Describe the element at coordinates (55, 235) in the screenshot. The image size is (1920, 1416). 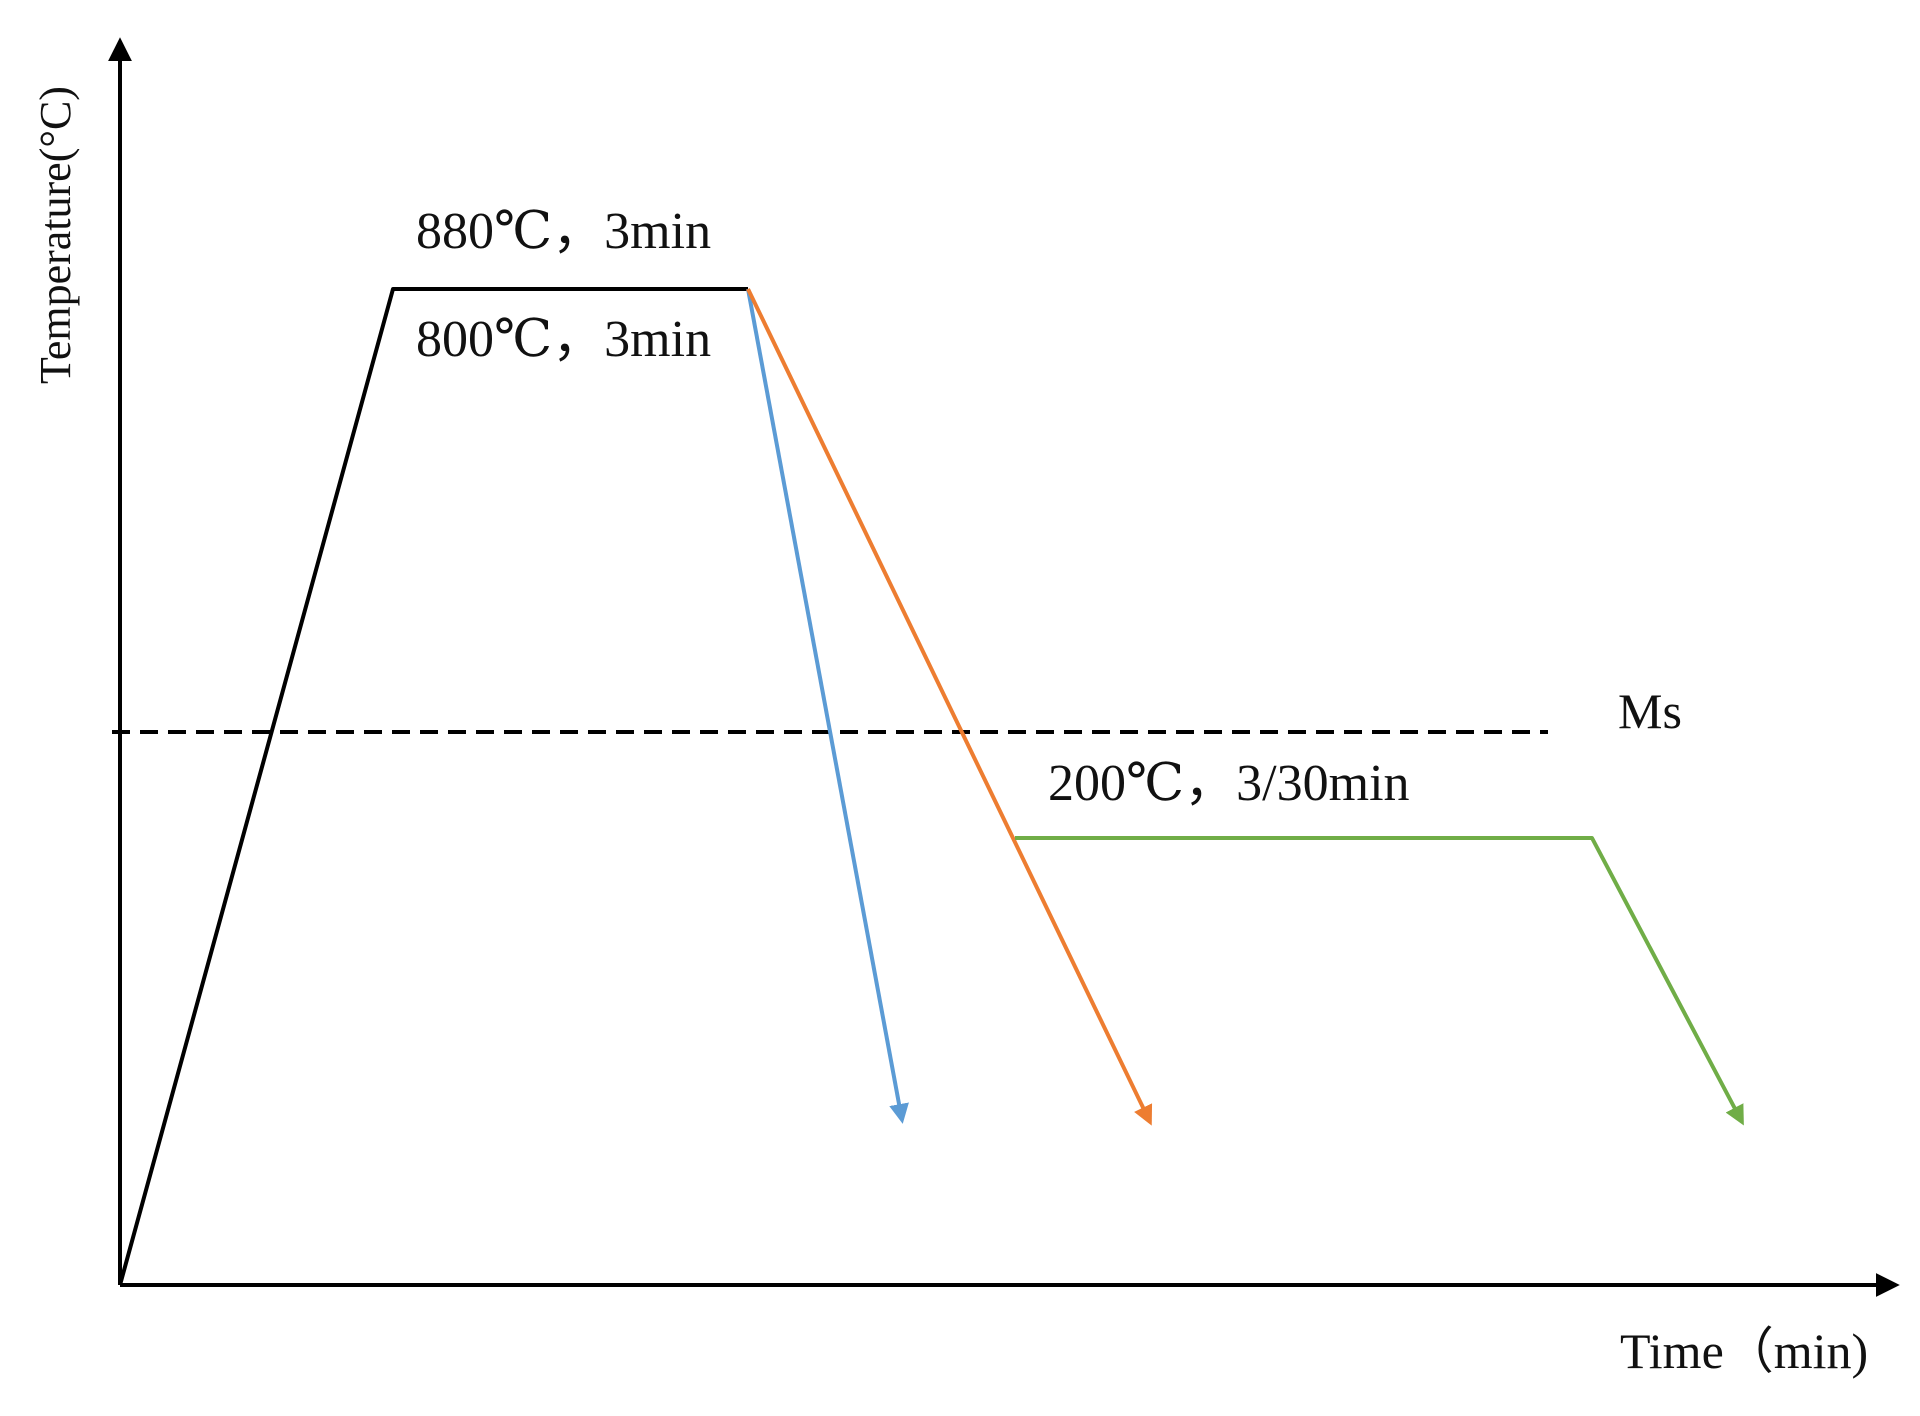
I see `y-axis-label: Temperature(°C)` at that location.